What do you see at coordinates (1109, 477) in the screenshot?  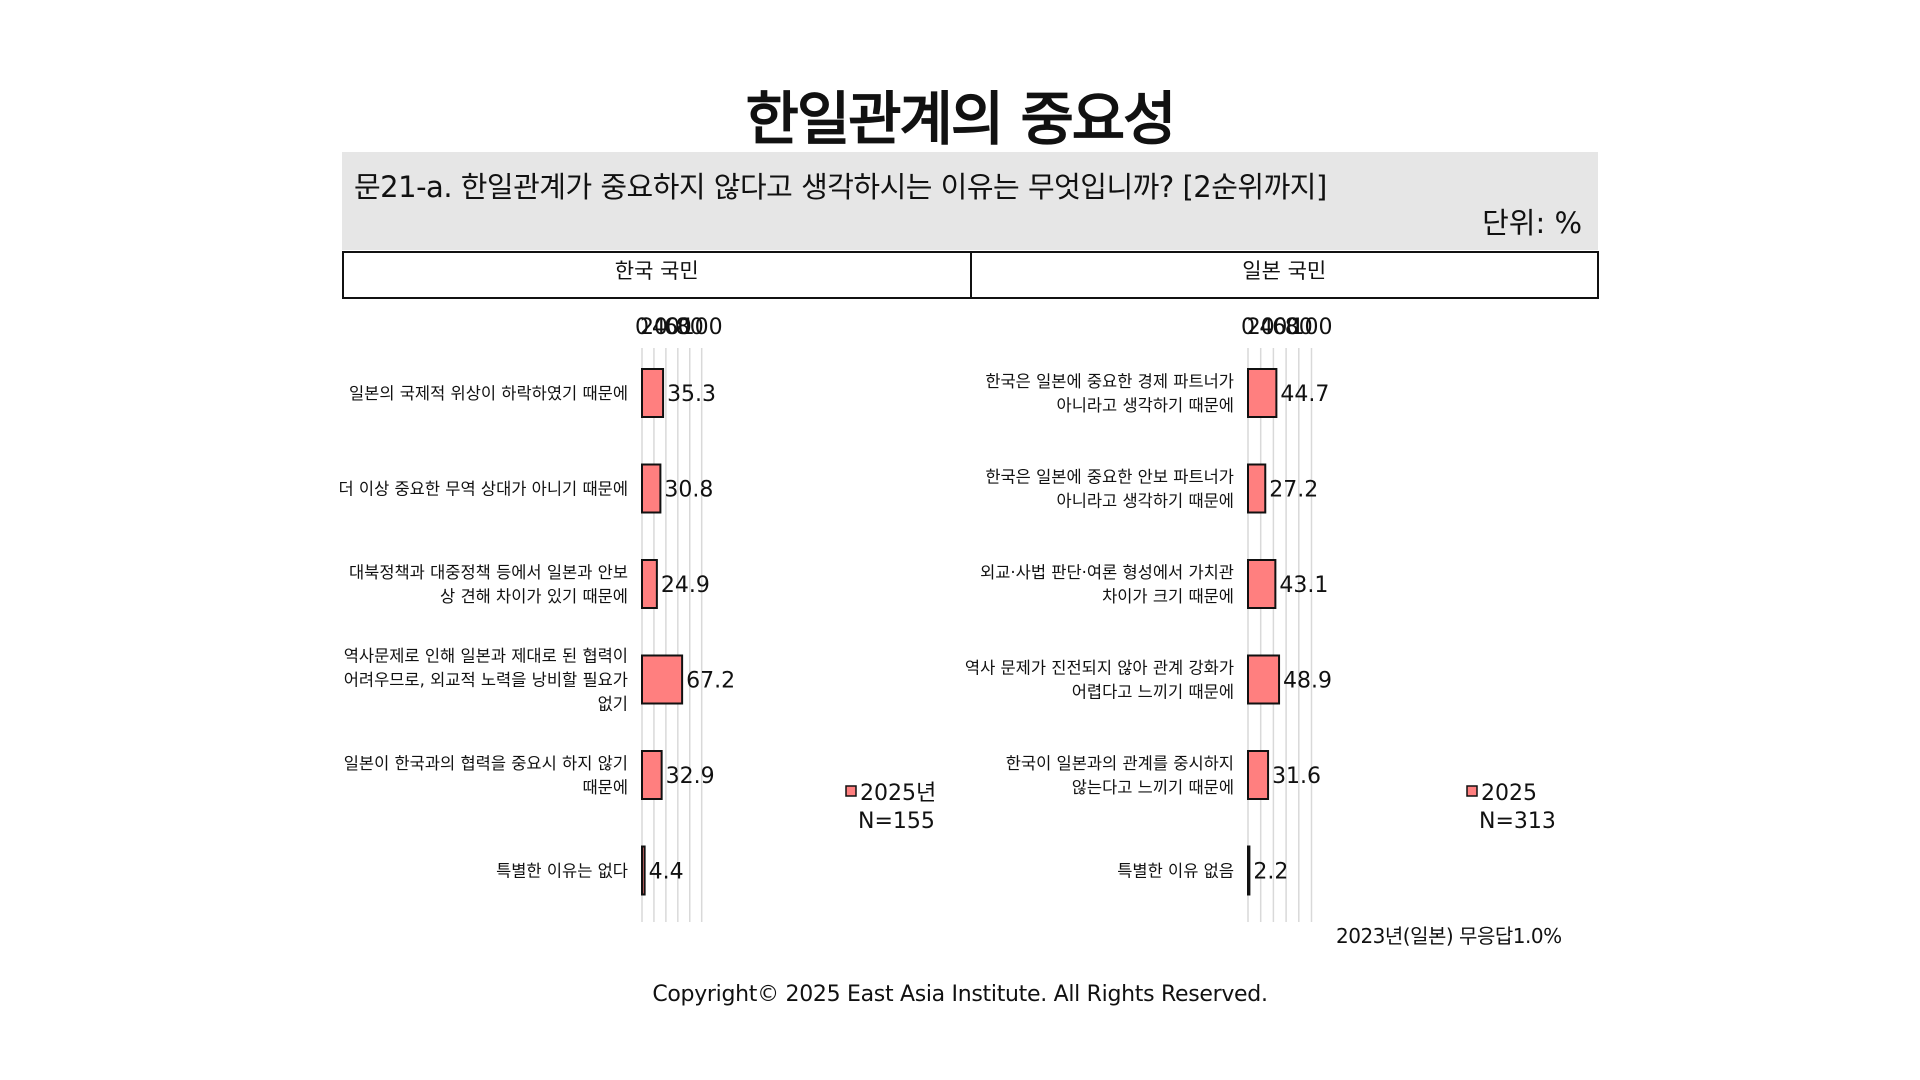 I see `category-label: 한국은 일본에 중요한 안보 파트너가` at bounding box center [1109, 477].